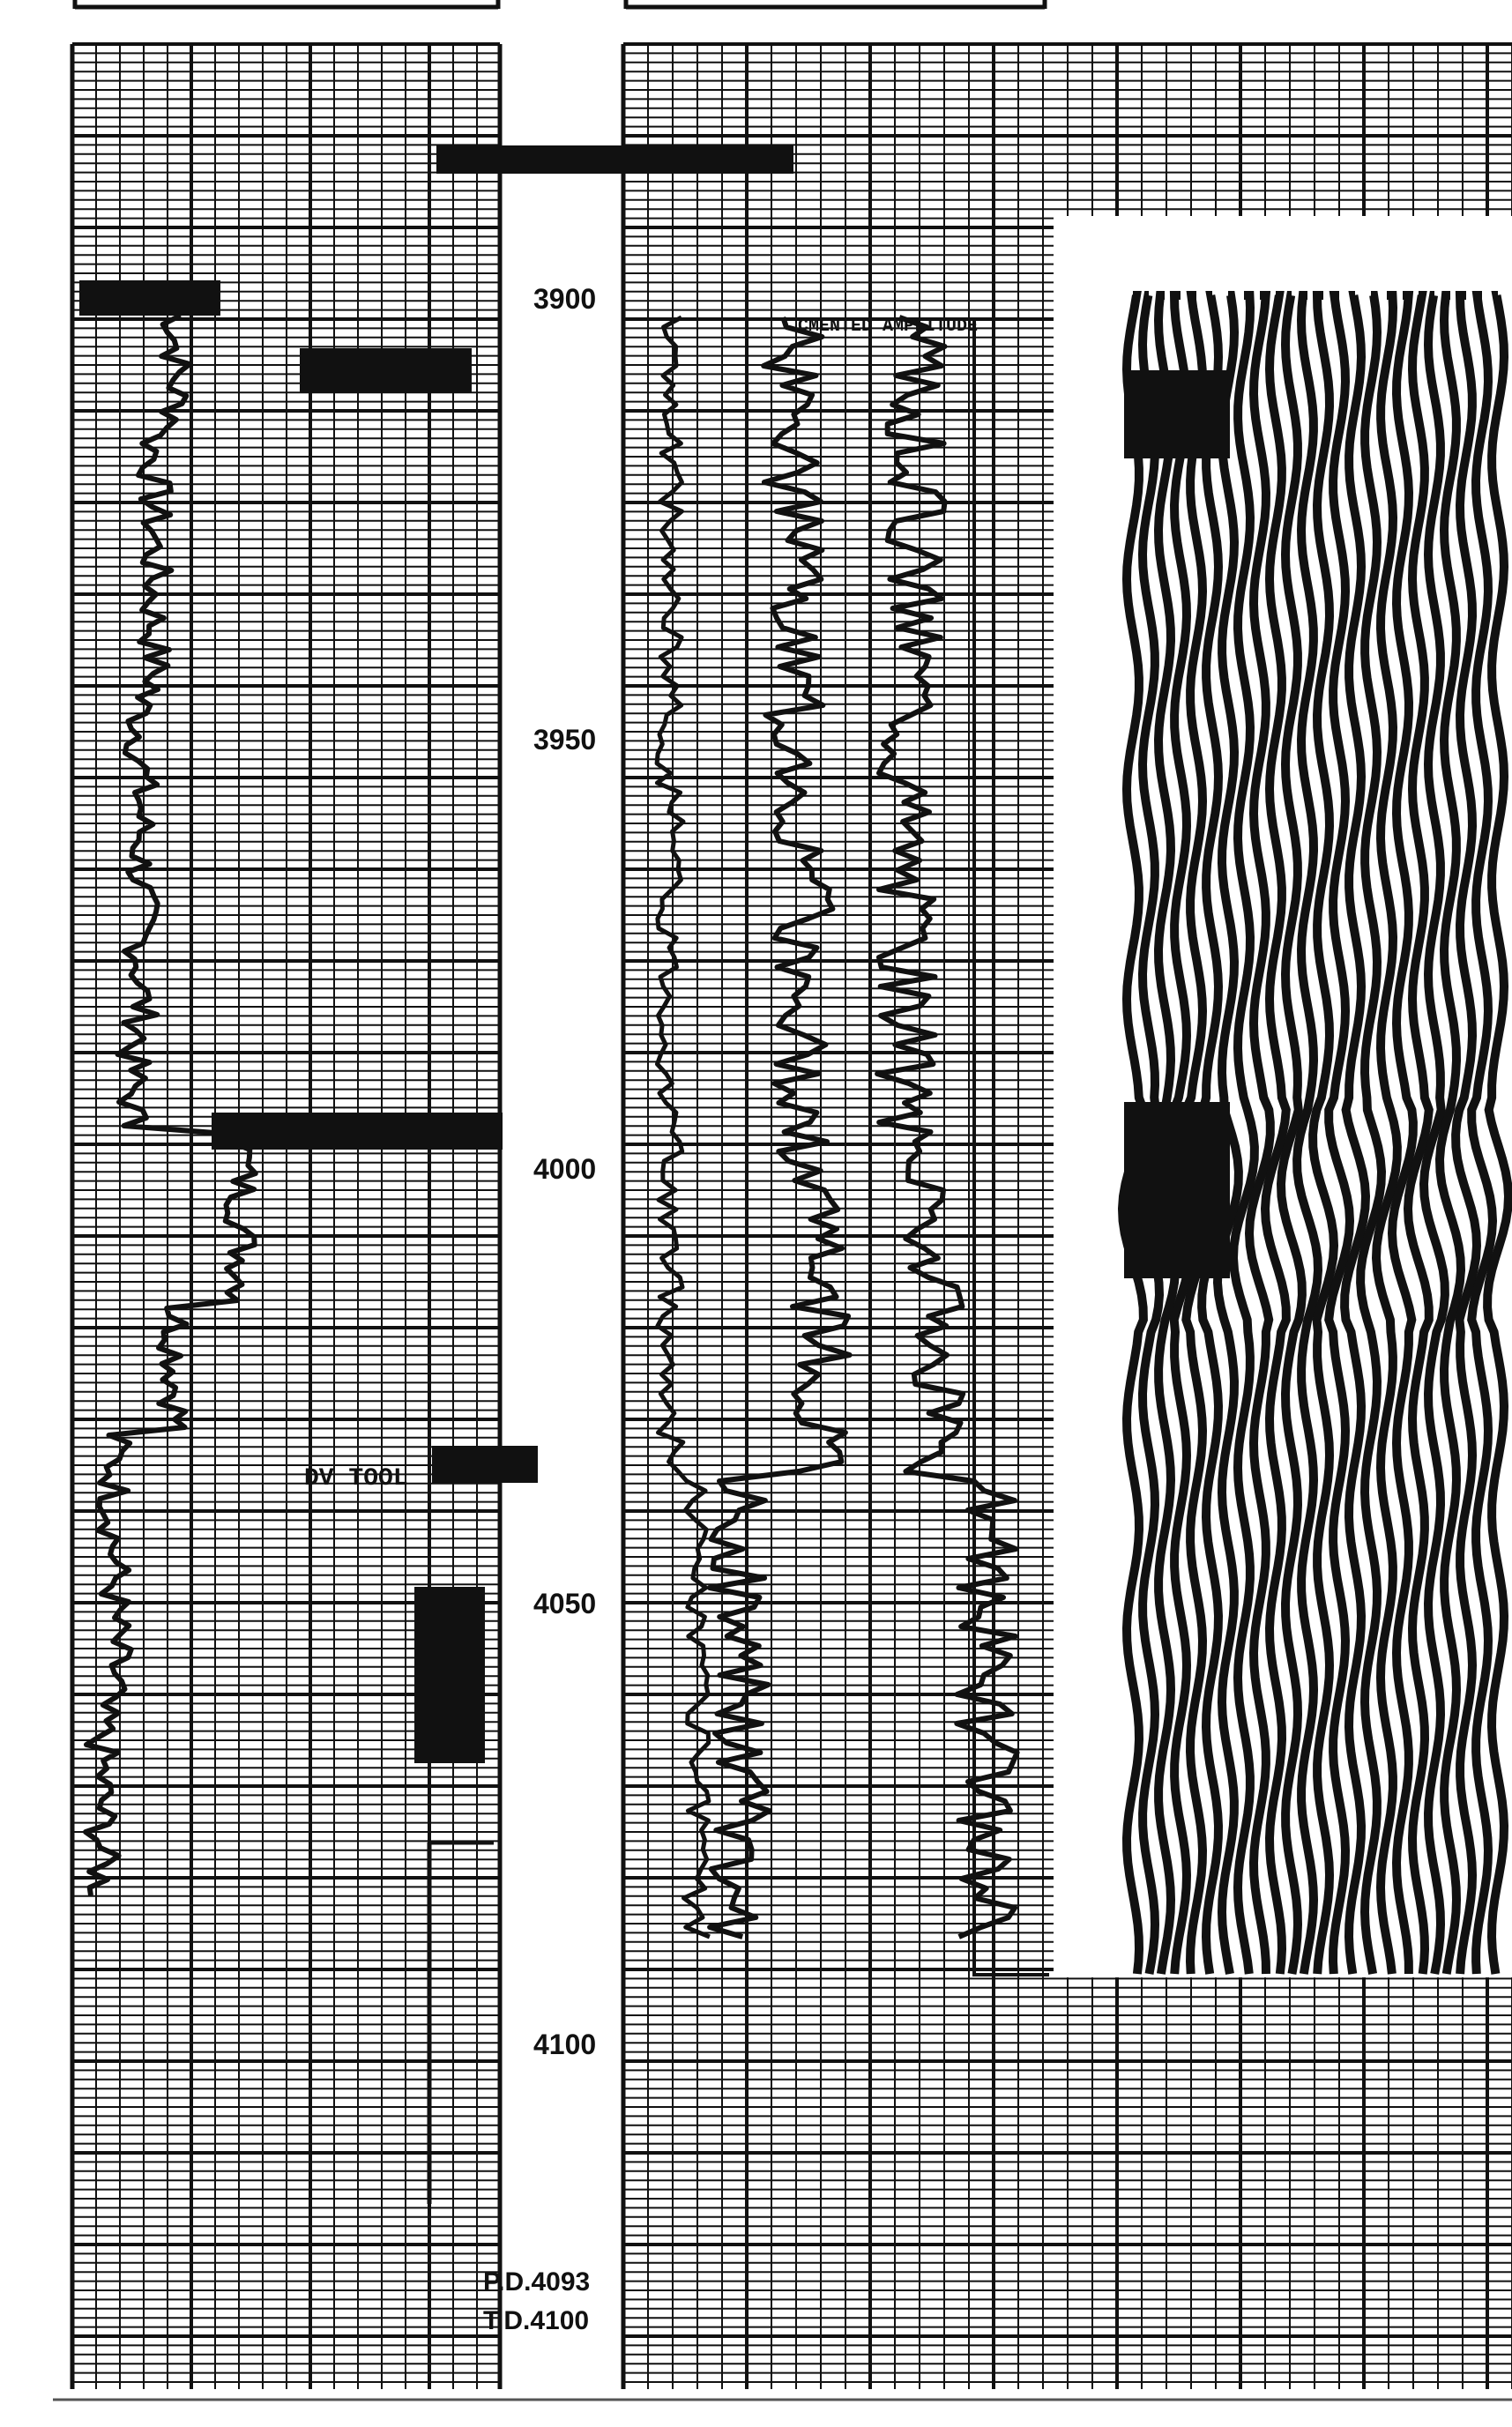 Image resolution: width=1512 pixels, height=2427 pixels. What do you see at coordinates (564, 740) in the screenshot?
I see `depth-label-3950: 3950` at bounding box center [564, 740].